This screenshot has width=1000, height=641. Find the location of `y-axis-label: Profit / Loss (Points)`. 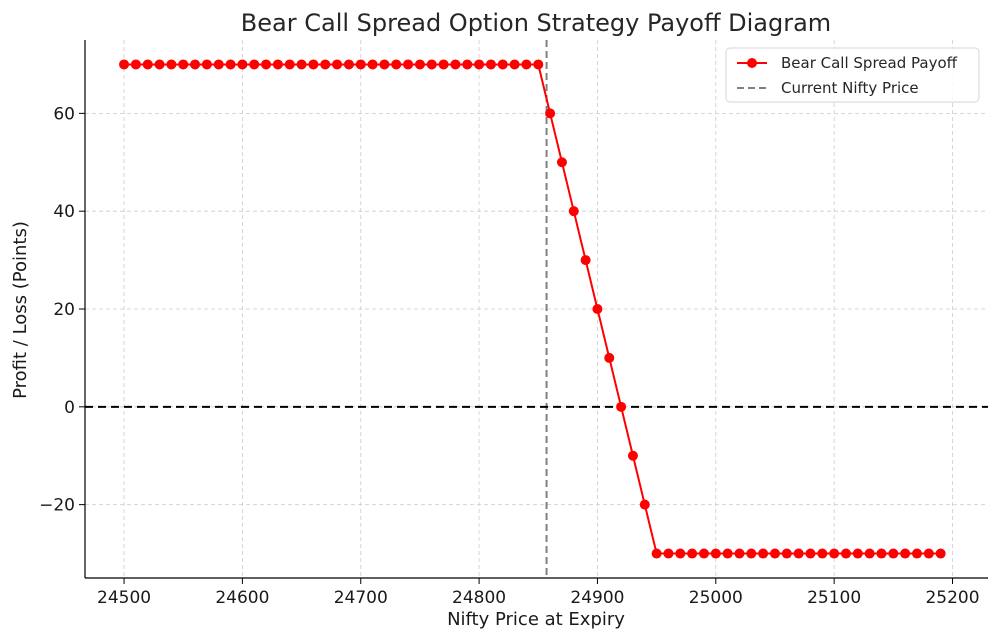

y-axis-label: Profit / Loss (Points) is located at coordinates (20, 310).